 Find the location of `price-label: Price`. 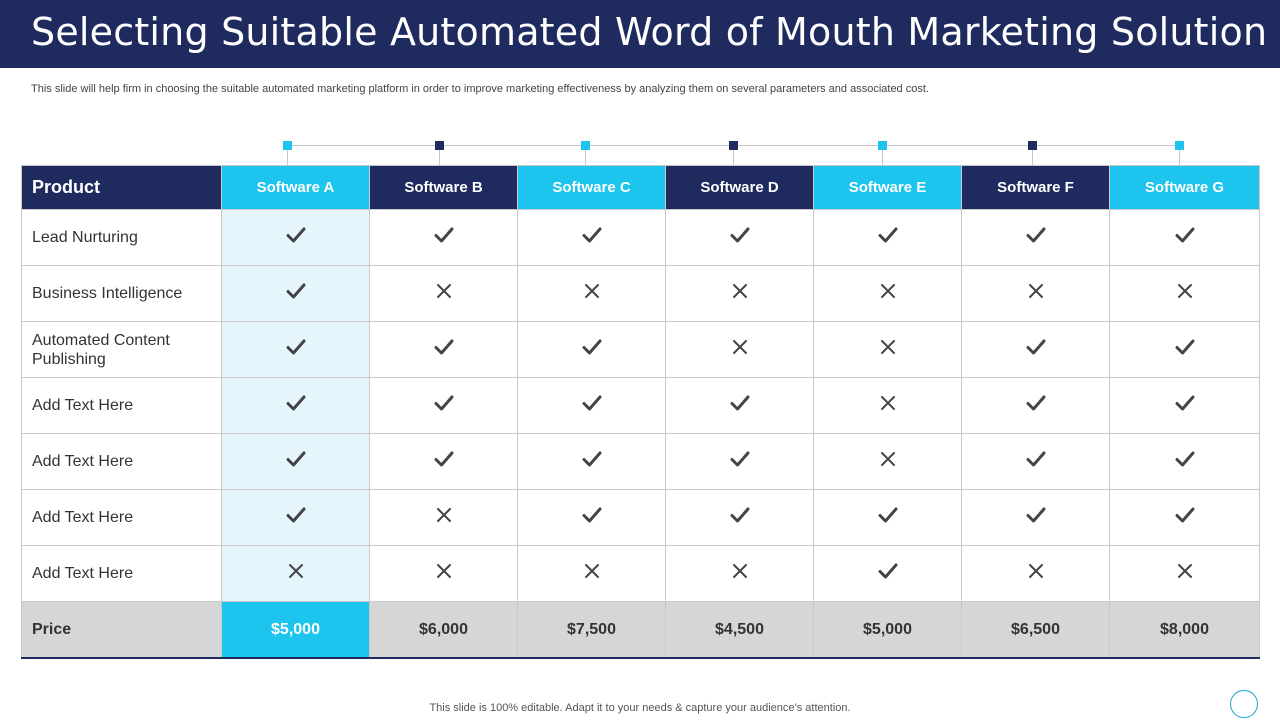

price-label: Price is located at coordinates (121, 630).